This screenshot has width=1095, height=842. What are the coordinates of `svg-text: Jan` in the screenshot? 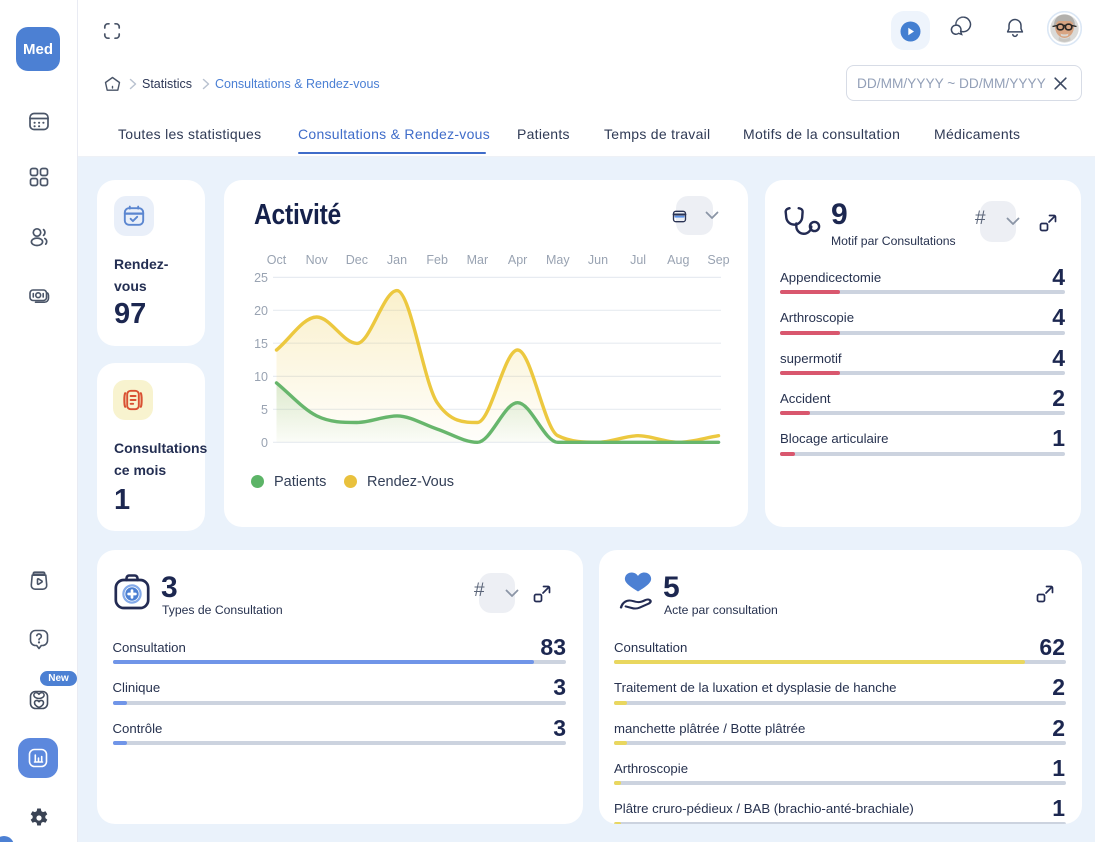 It's located at (397, 260).